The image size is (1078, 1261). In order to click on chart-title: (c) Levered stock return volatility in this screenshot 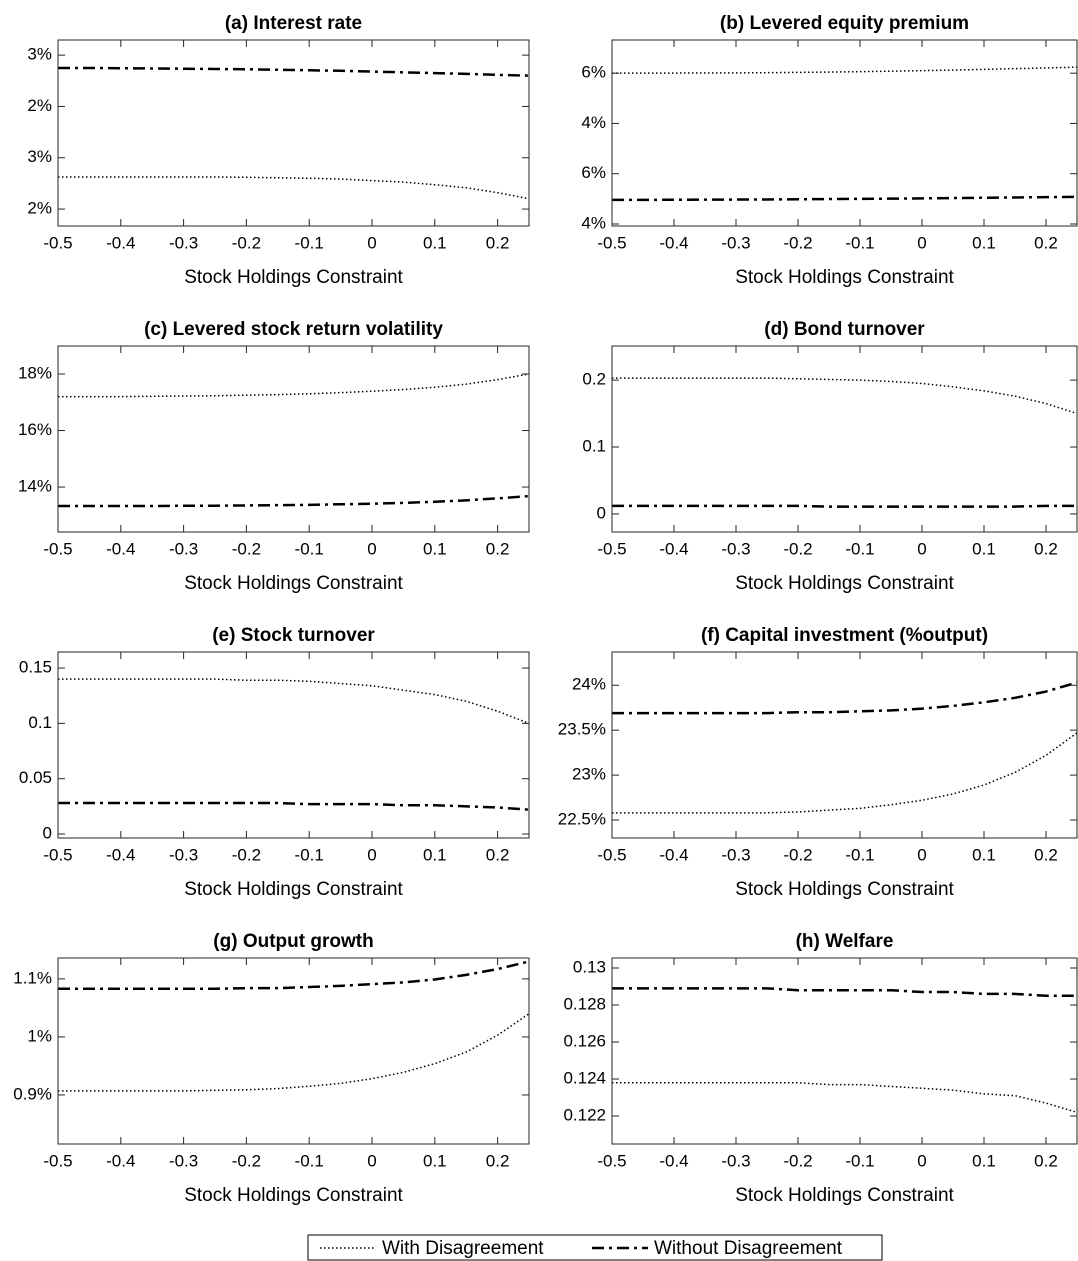, I will do `click(293, 329)`.